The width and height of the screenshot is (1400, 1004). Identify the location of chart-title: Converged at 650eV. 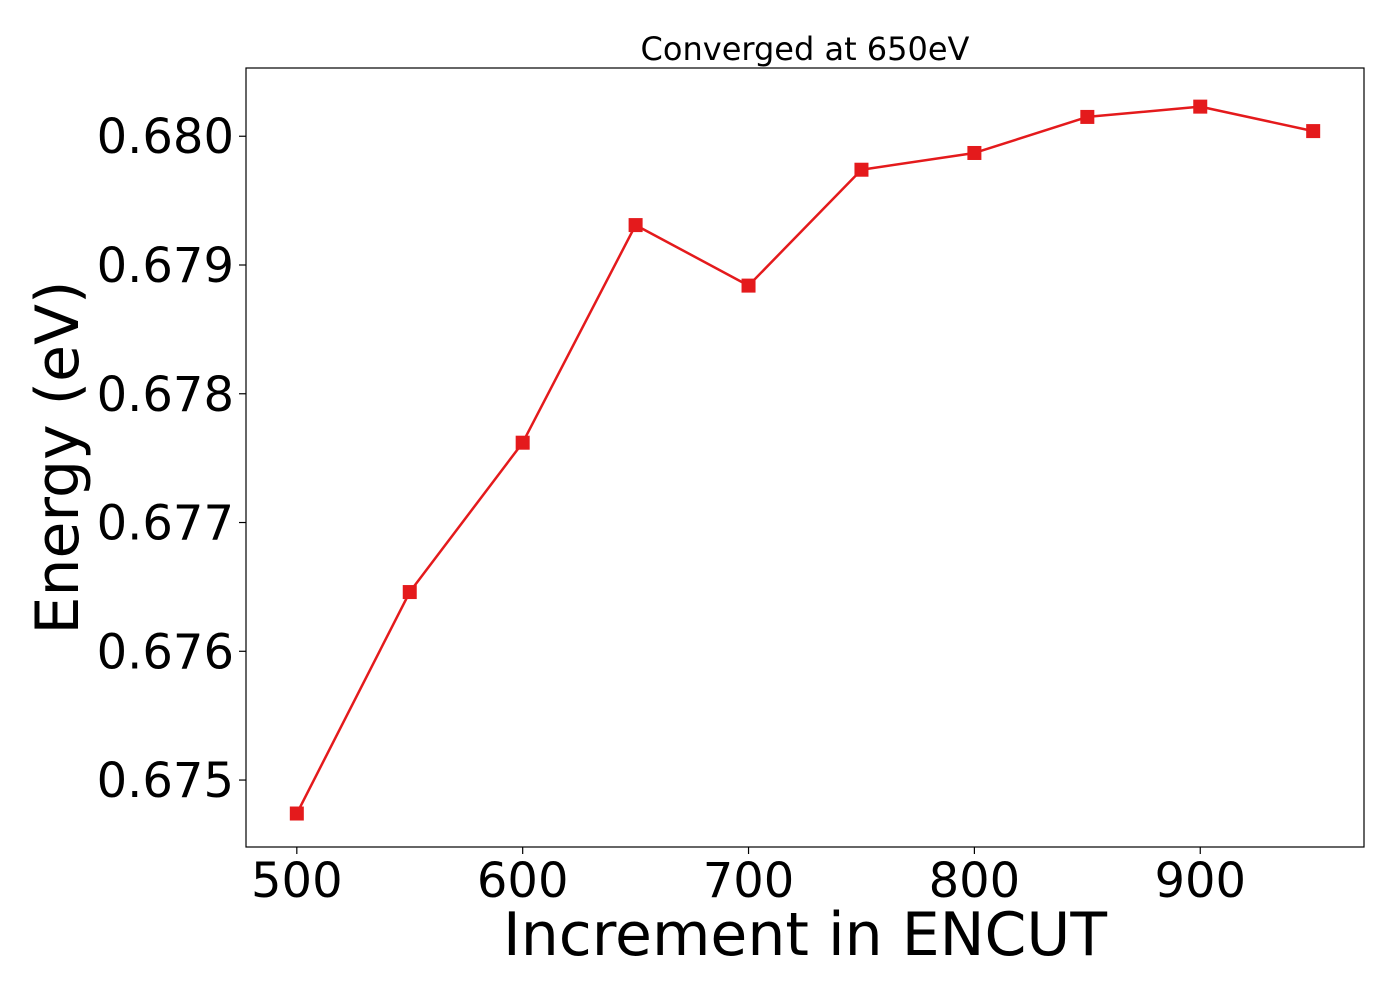
(805, 49).